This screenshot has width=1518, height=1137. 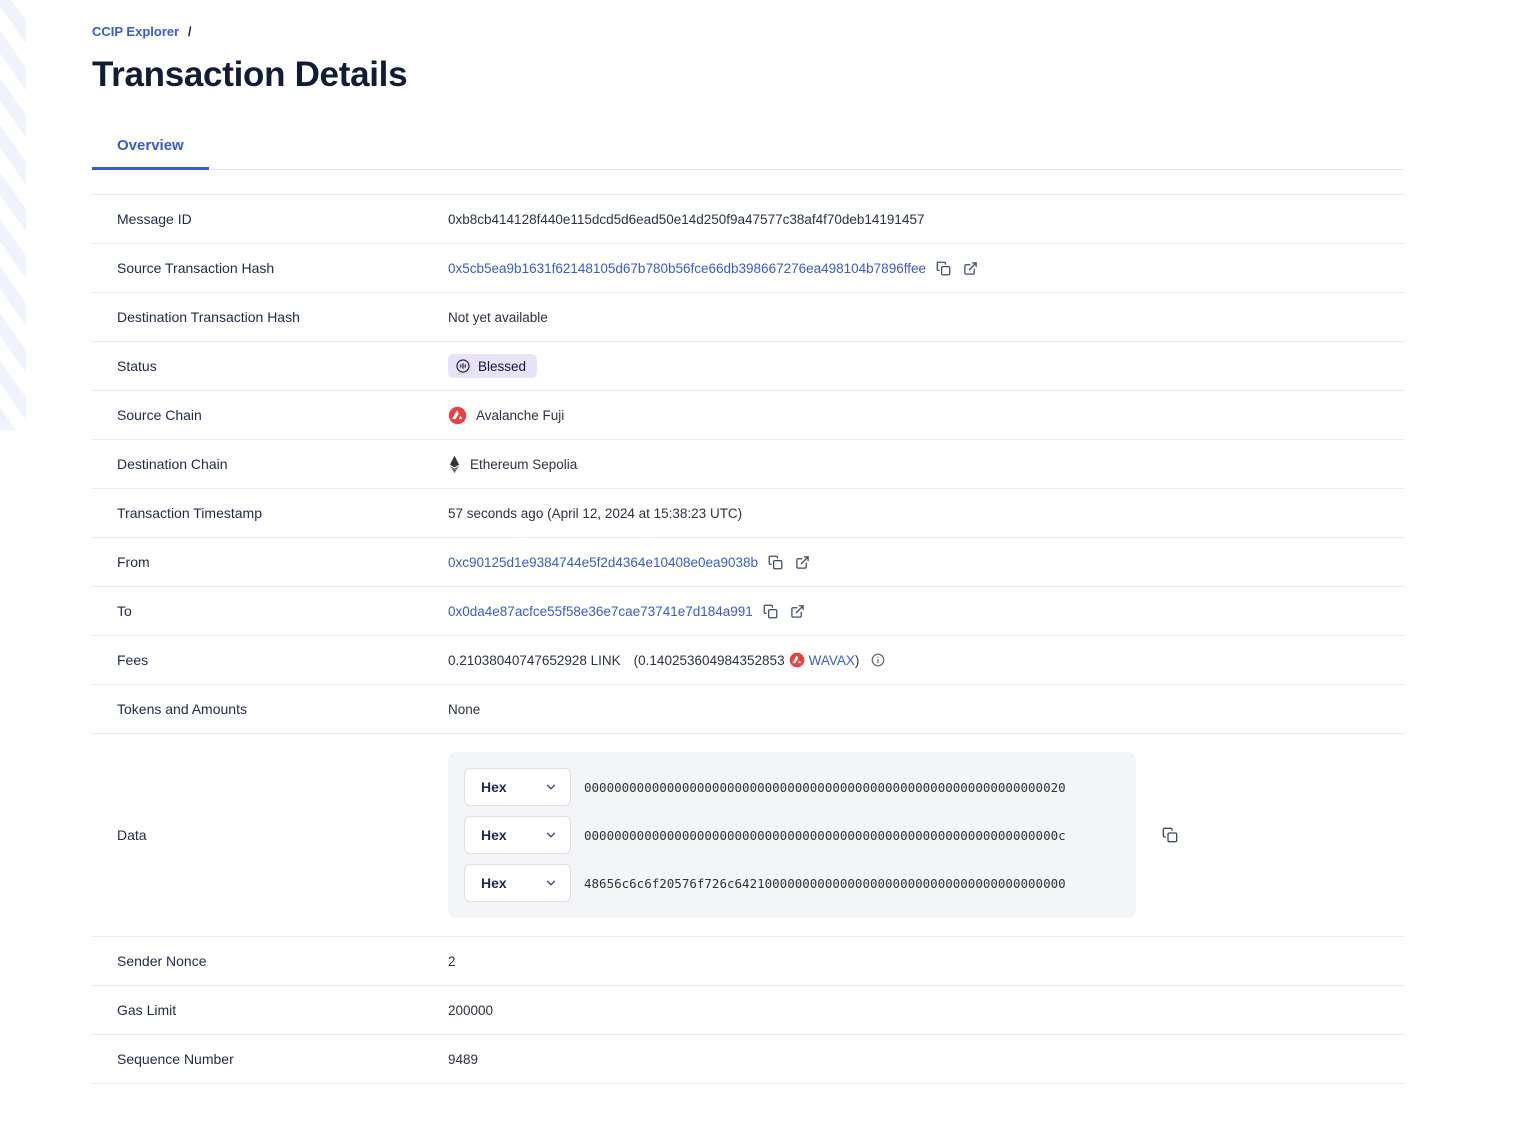 What do you see at coordinates (748, 1059) in the screenshot?
I see `row-sequence-number: Sequence Number 9489` at bounding box center [748, 1059].